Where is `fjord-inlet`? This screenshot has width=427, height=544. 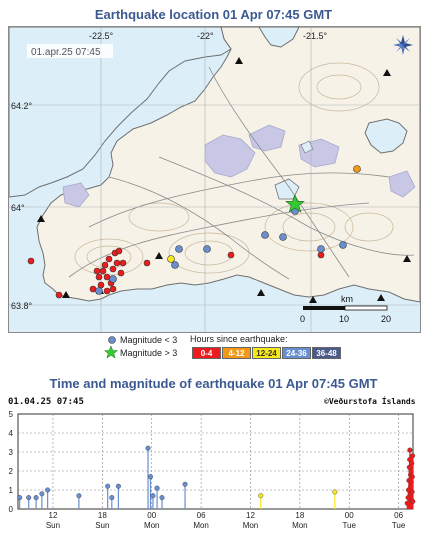 fjord-inlet is located at coordinates (386, 136).